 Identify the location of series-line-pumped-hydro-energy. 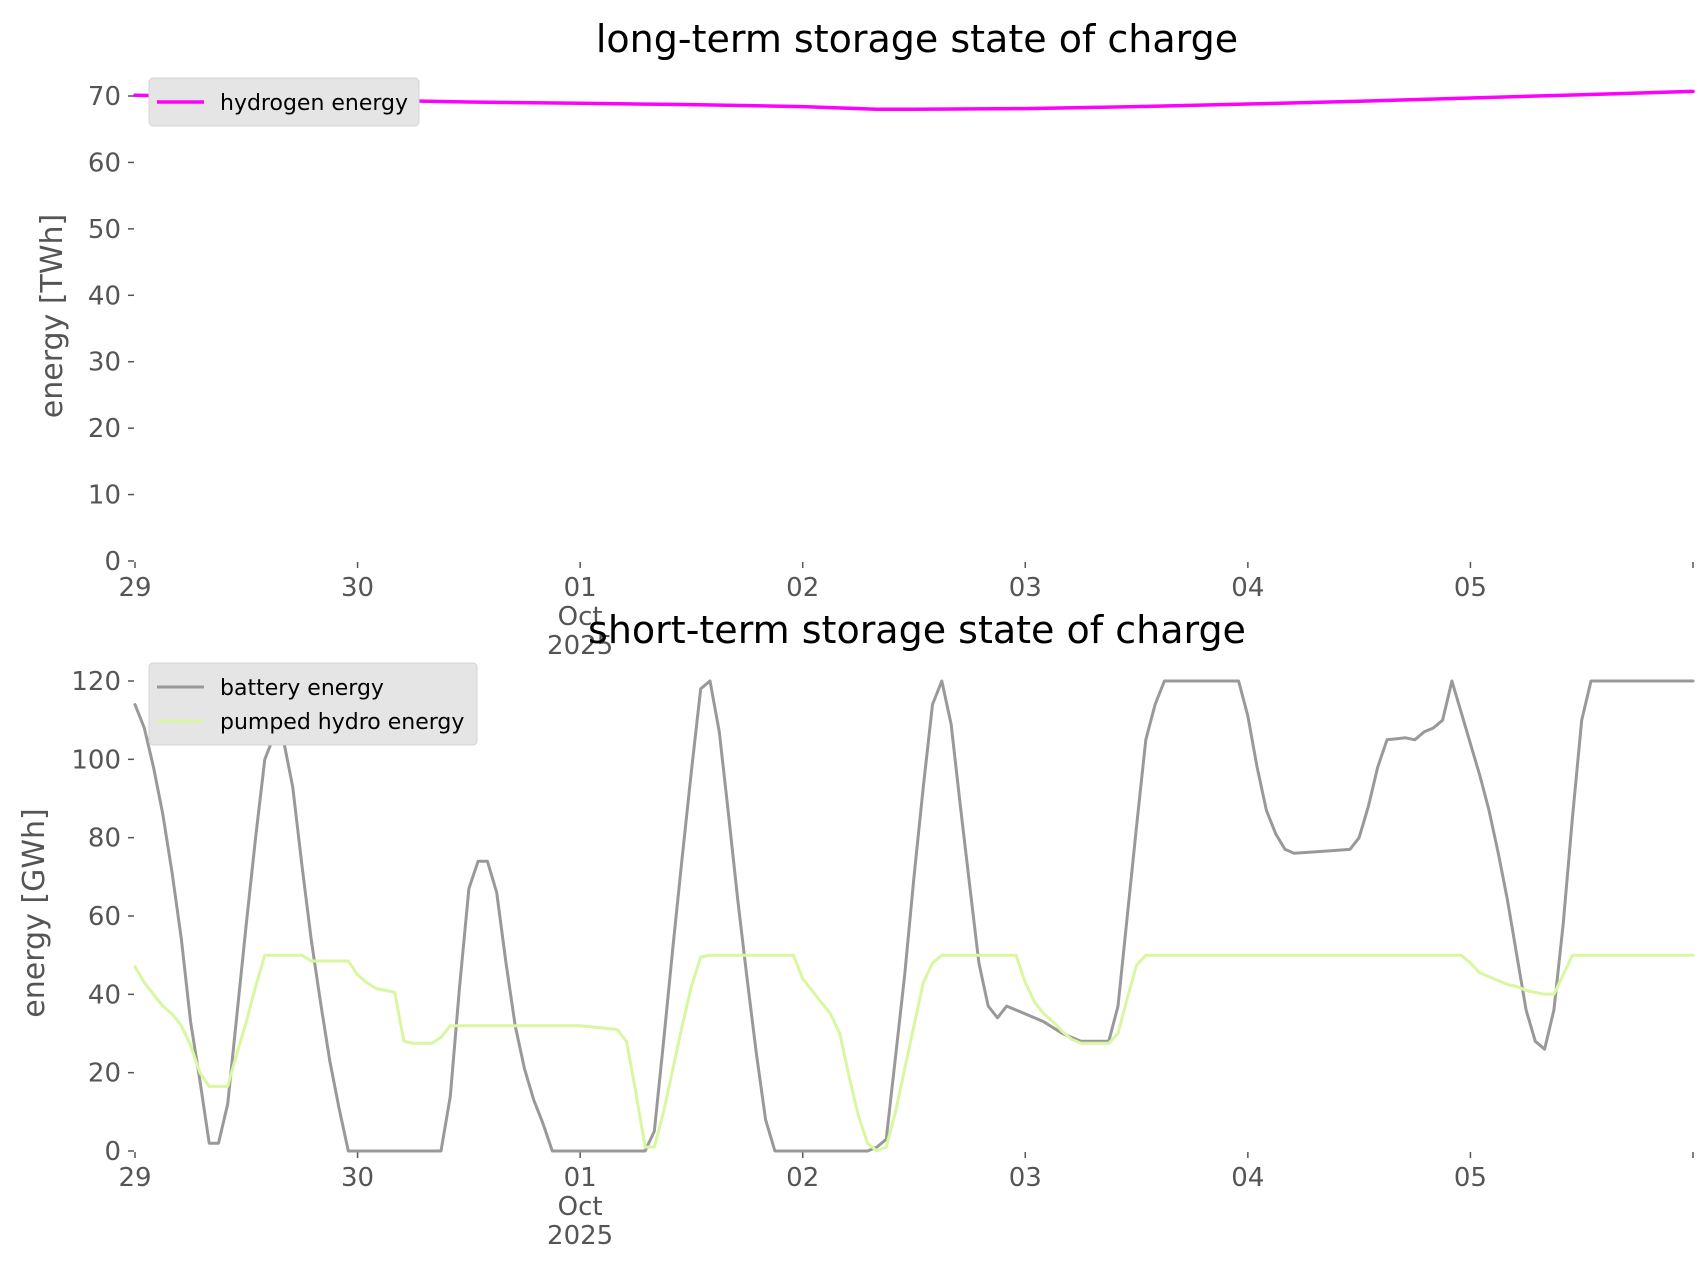
(914, 1053).